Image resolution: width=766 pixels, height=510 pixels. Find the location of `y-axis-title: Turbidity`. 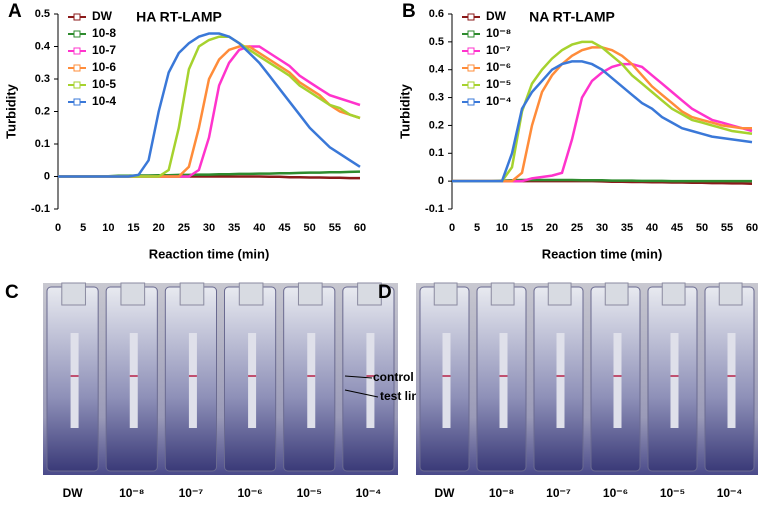

y-axis-title: Turbidity is located at coordinates (404, 110).